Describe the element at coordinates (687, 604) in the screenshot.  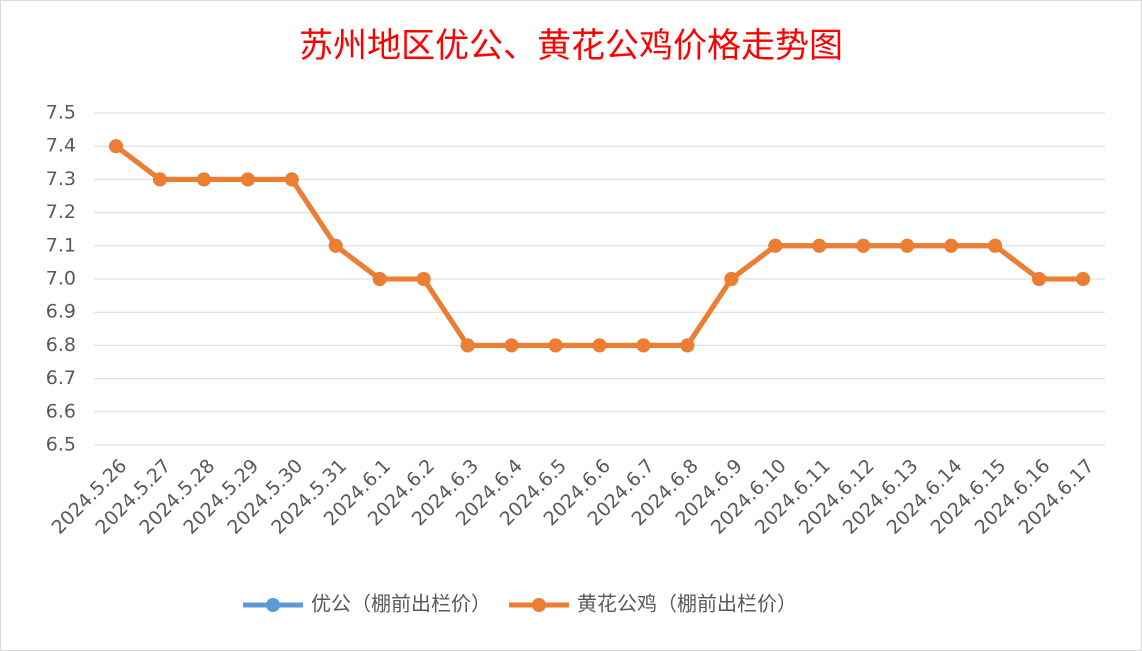
I see `legend-label: 黄花公鸡（棚前出栏价）` at that location.